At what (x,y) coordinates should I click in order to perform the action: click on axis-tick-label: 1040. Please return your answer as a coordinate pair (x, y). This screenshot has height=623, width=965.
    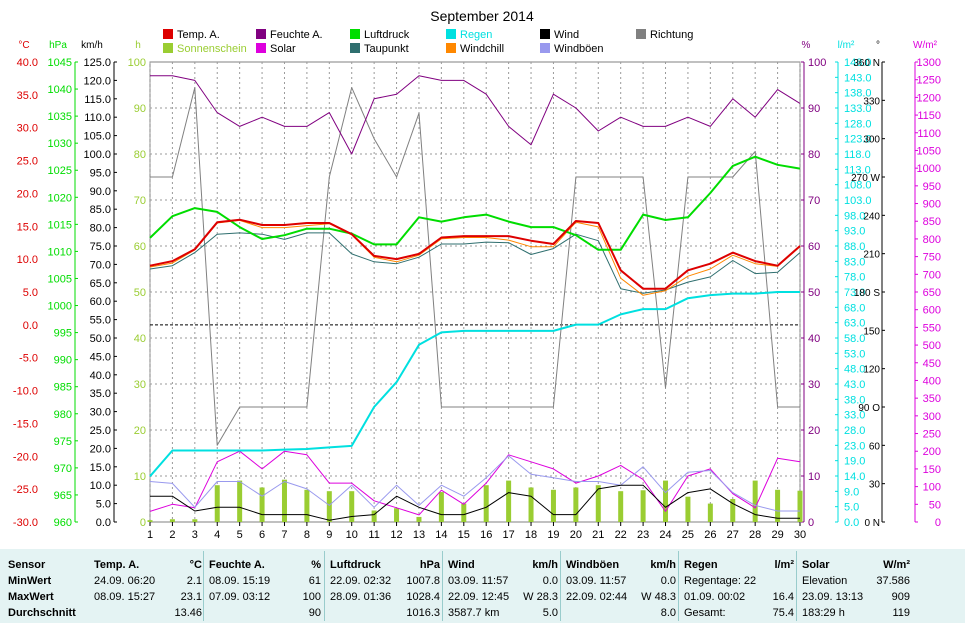
    Looking at the image, I should click on (60, 90).